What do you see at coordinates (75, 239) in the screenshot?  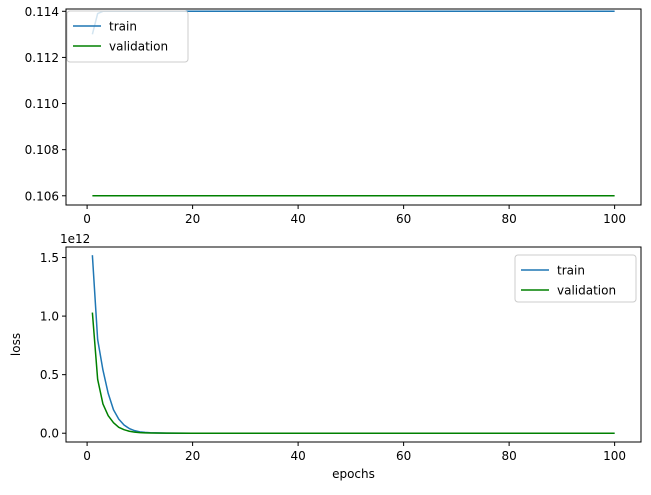 I see `bottom-y-offset-label: 1e12` at bounding box center [75, 239].